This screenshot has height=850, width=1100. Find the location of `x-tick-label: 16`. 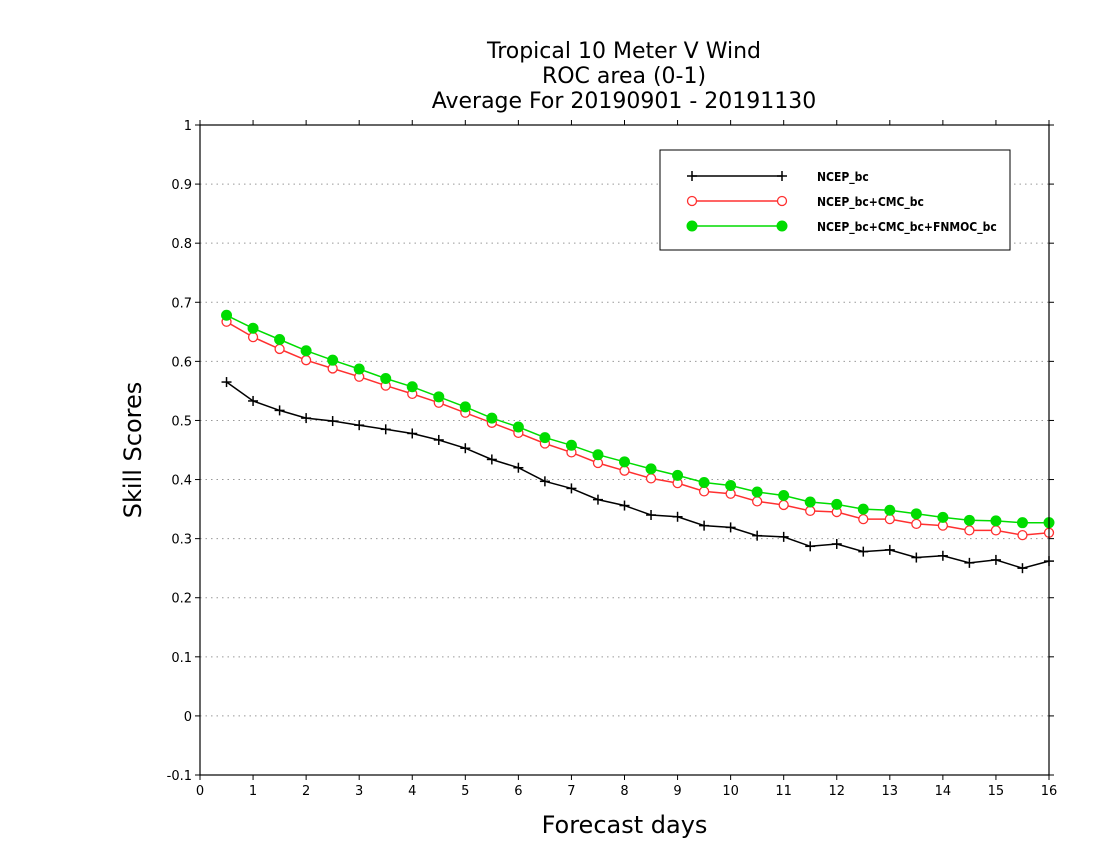

x-tick-label: 16 is located at coordinates (1049, 791).